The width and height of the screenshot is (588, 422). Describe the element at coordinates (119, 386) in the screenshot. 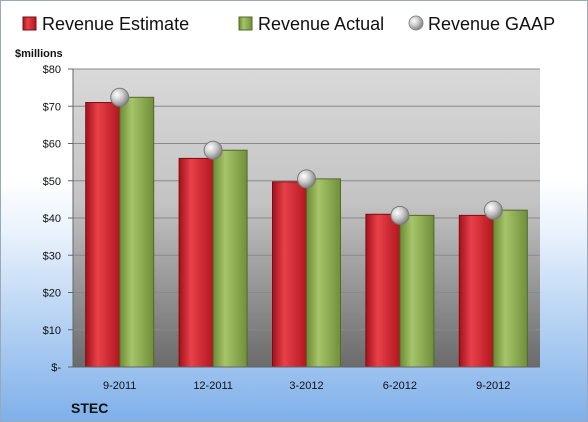

I see `x-tick-label: 9-2011` at that location.